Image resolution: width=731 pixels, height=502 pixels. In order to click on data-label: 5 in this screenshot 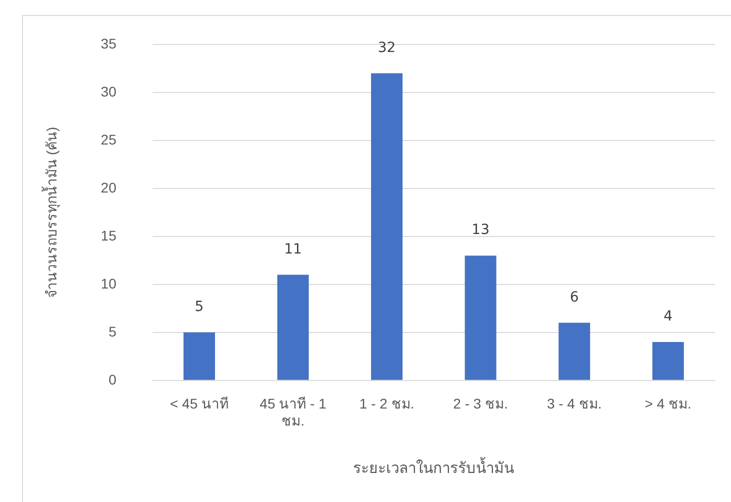, I will do `click(199, 307)`.